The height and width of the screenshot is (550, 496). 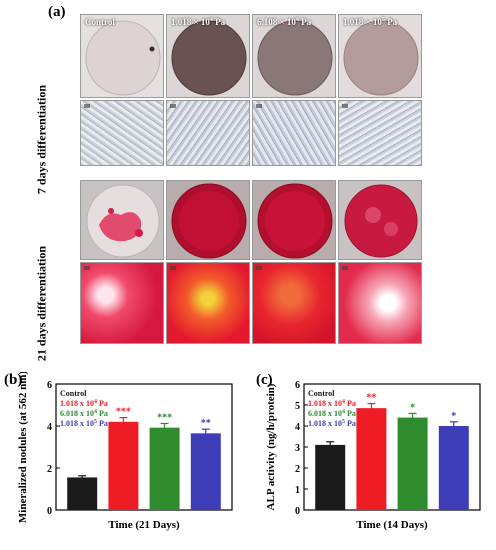 What do you see at coordinates (208, 220) in the screenshot?
I see `well-21d-p1` at bounding box center [208, 220].